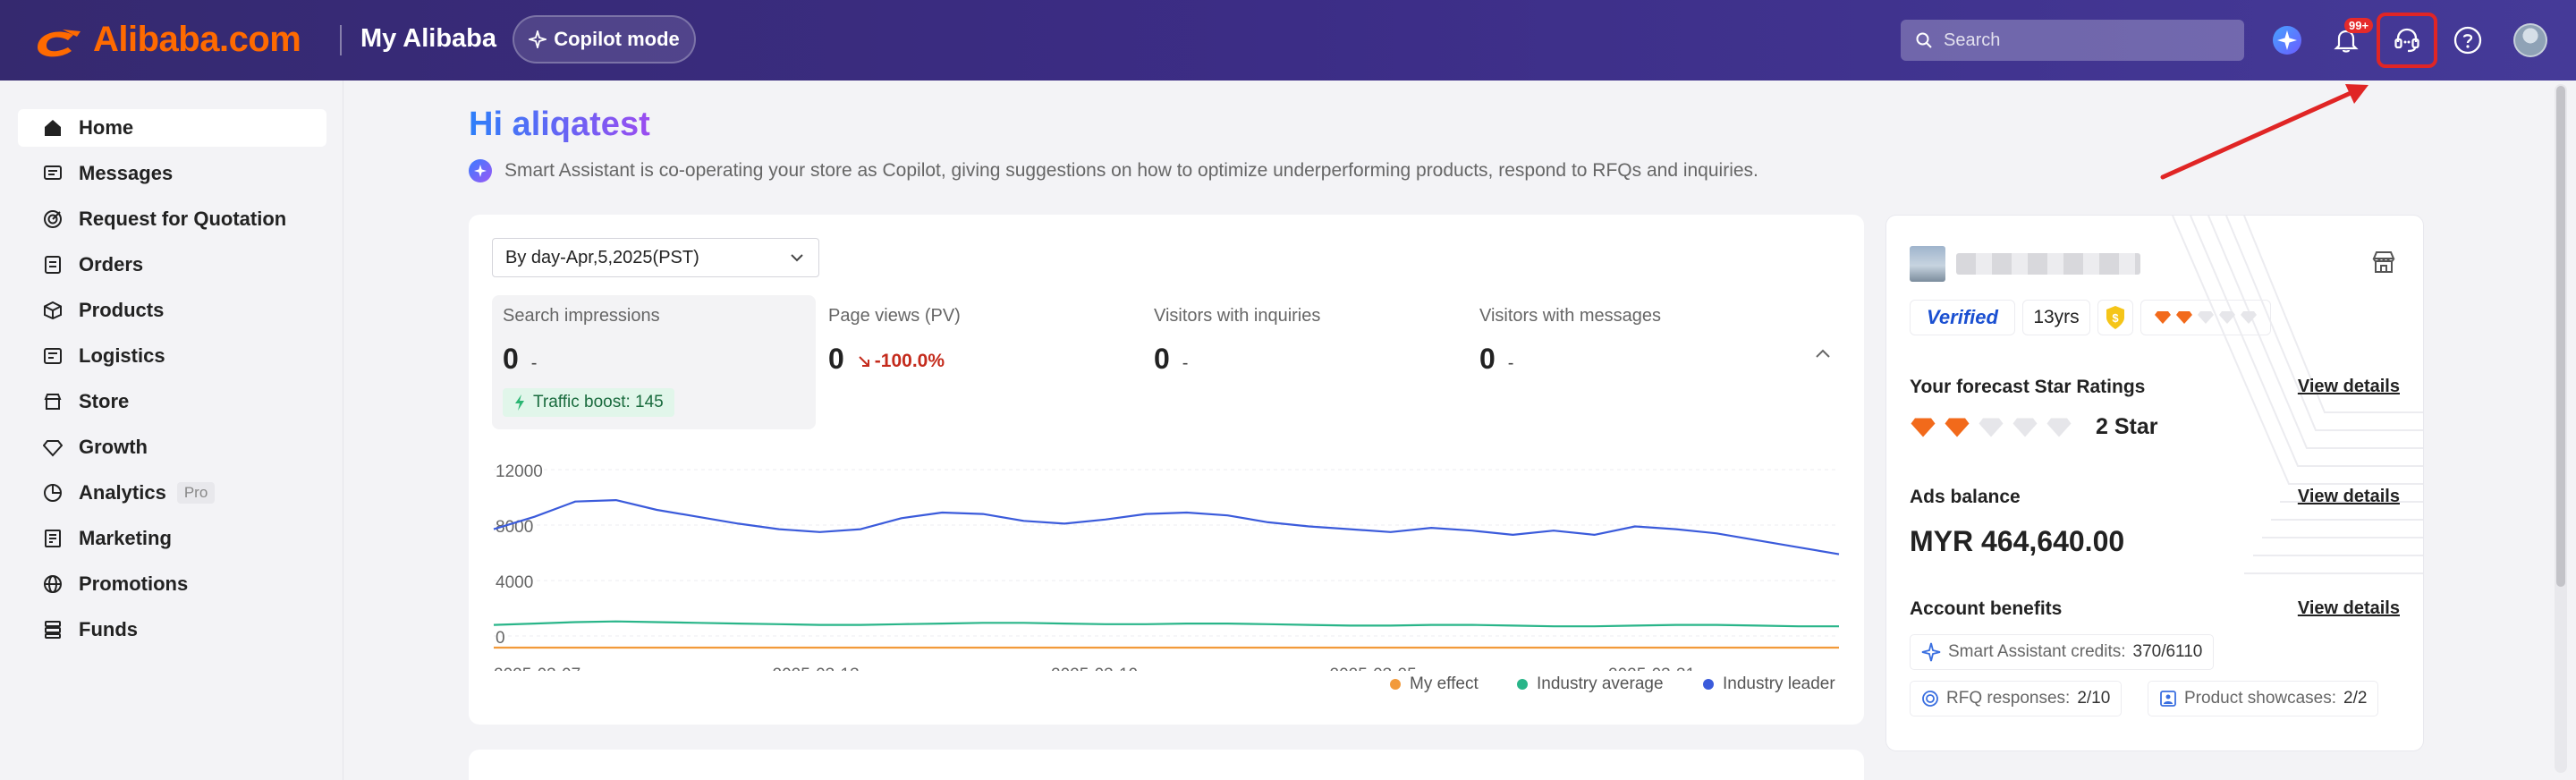 The width and height of the screenshot is (2576, 780). Describe the element at coordinates (2287, 40) in the screenshot. I see `ai-assistant-button` at that location.